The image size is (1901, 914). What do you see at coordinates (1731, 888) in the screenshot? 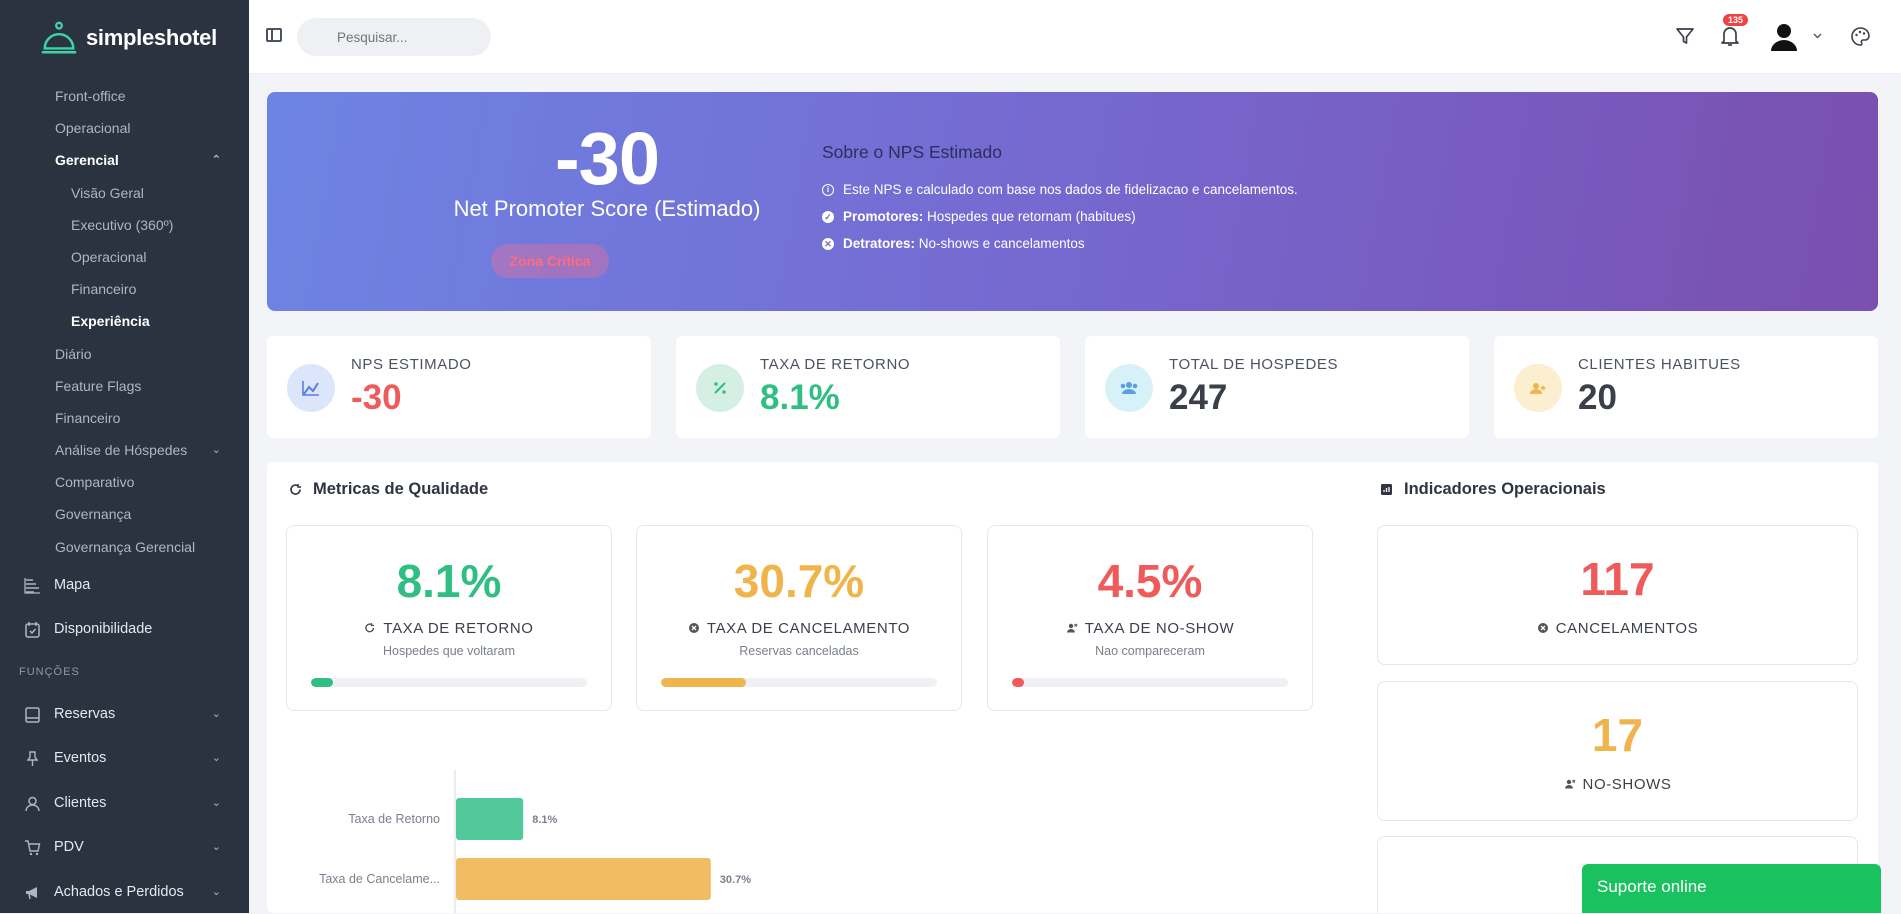
I see `support-chat-button: Suporte online` at bounding box center [1731, 888].